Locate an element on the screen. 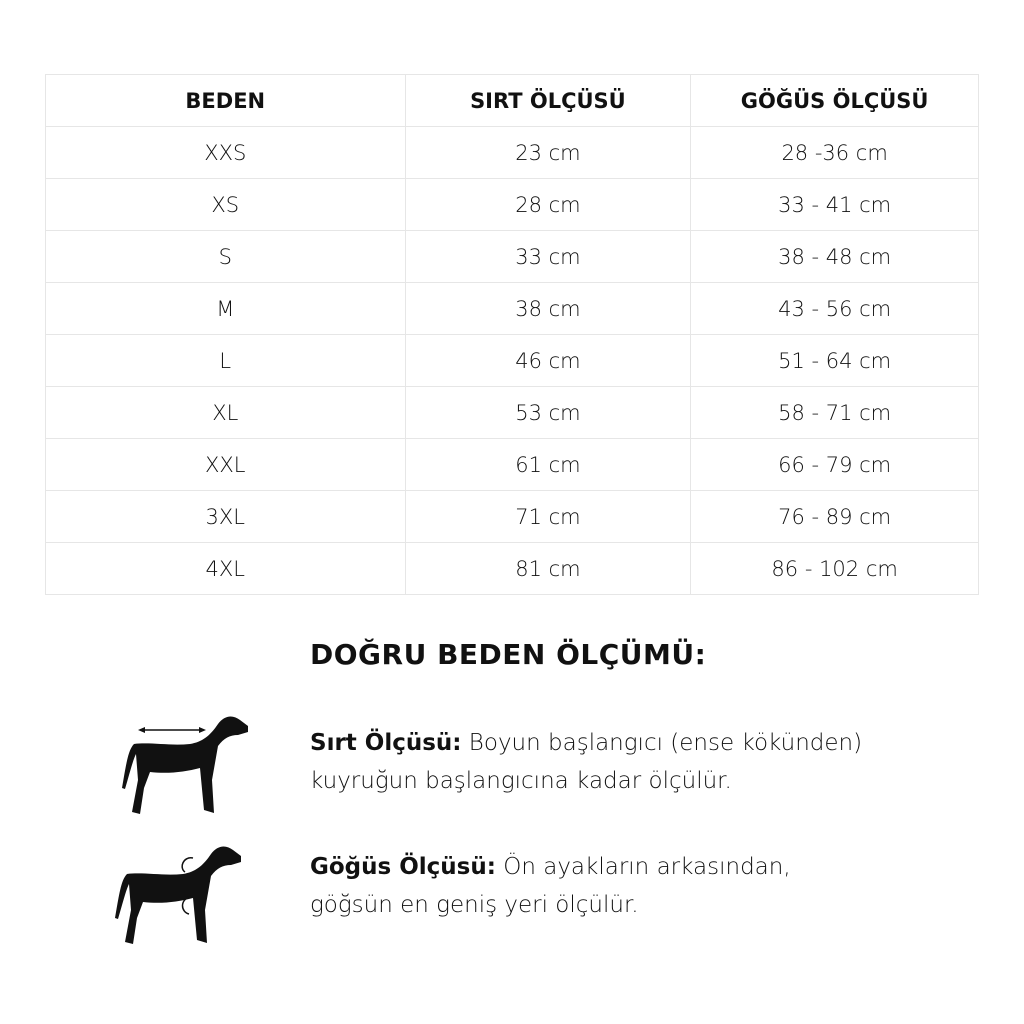 The image size is (1024, 1024). table-row: 3XL 71 cm 76 - 89 cm is located at coordinates (512, 516).